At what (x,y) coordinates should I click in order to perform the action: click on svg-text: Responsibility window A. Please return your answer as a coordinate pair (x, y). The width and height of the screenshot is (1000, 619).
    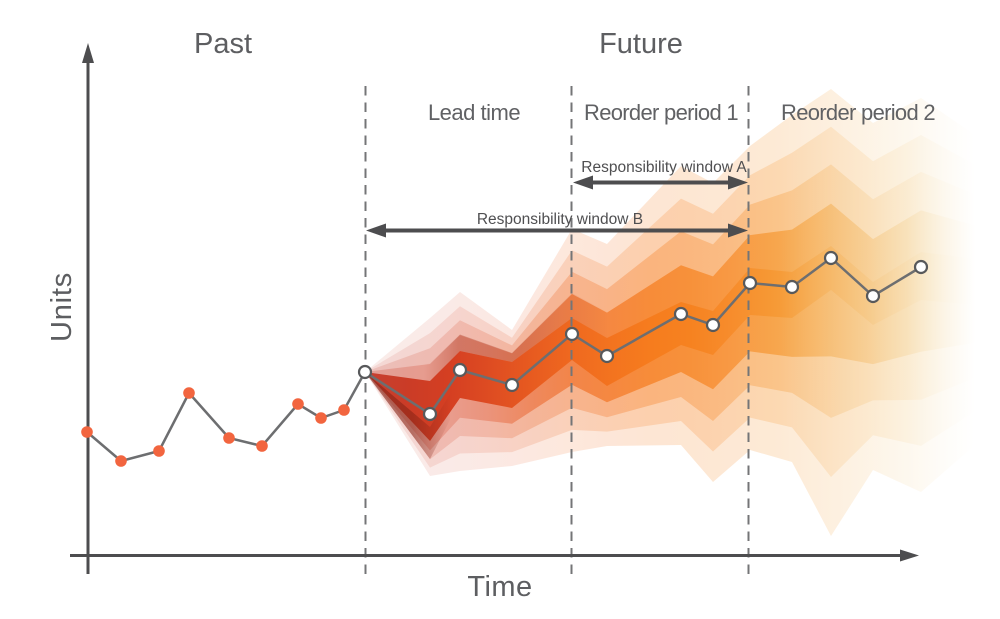
    Looking at the image, I should click on (664, 167).